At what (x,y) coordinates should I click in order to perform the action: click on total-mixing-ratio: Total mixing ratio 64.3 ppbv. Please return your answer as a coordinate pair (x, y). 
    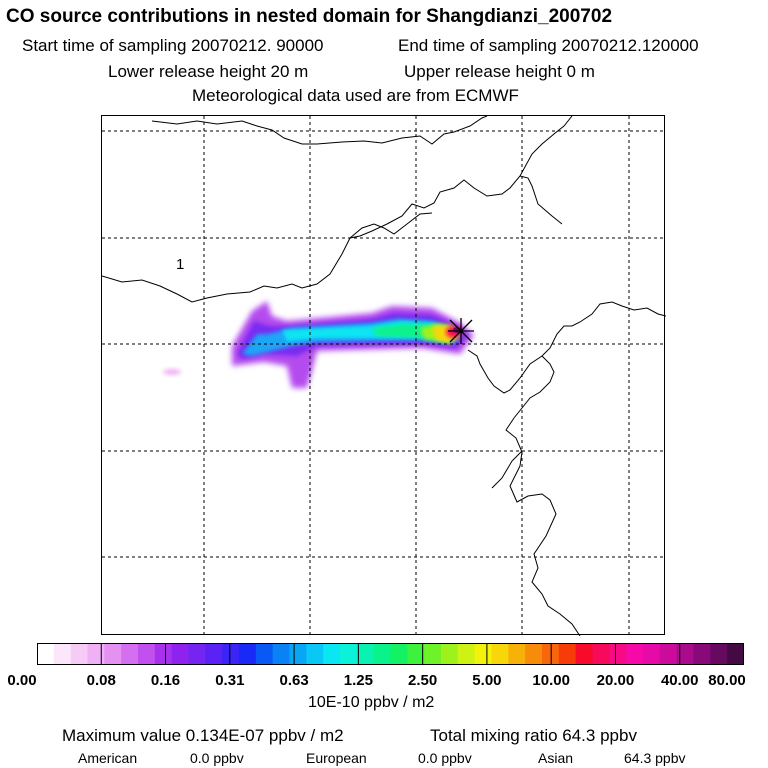
    Looking at the image, I should click on (533, 735).